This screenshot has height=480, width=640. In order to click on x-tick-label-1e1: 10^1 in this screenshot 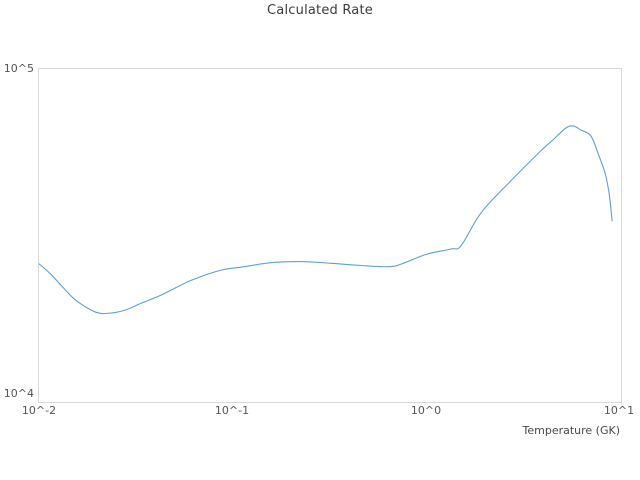, I will do `click(619, 410)`.